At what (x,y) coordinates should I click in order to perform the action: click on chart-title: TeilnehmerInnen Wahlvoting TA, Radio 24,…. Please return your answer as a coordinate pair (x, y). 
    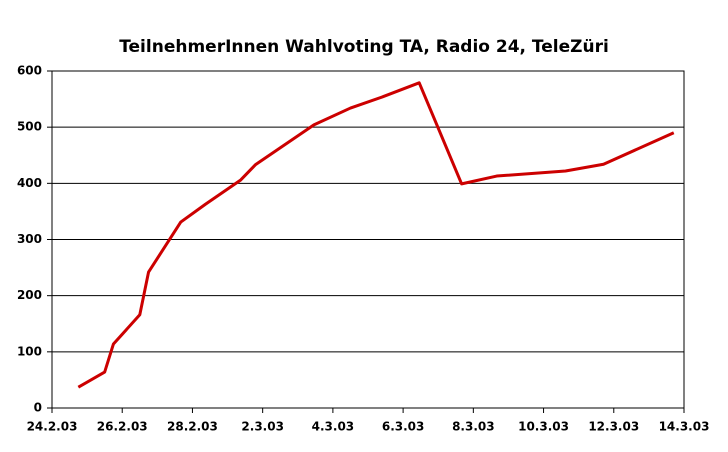
    Looking at the image, I should click on (364, 47).